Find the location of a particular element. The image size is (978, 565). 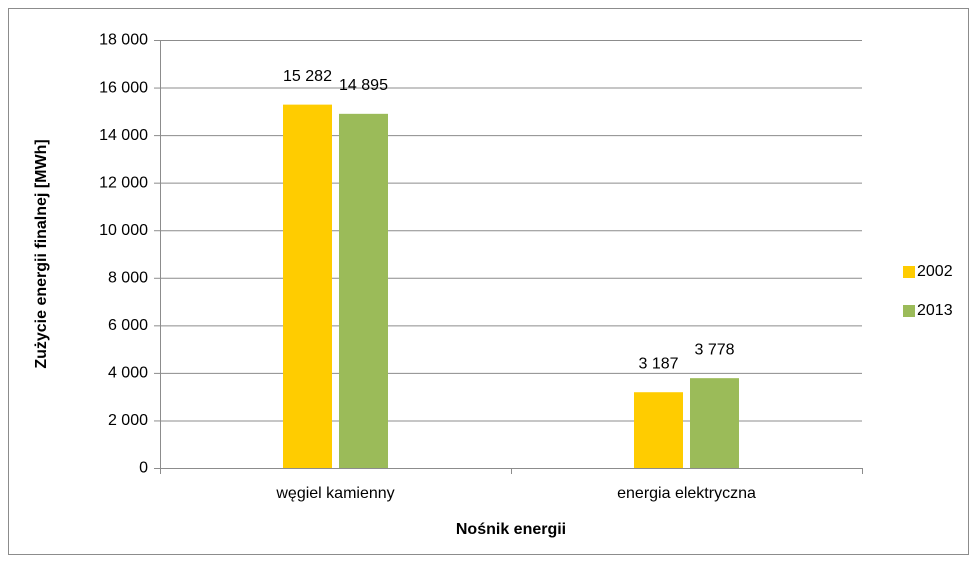

y-tick-label: 8 000 is located at coordinates (128, 277).